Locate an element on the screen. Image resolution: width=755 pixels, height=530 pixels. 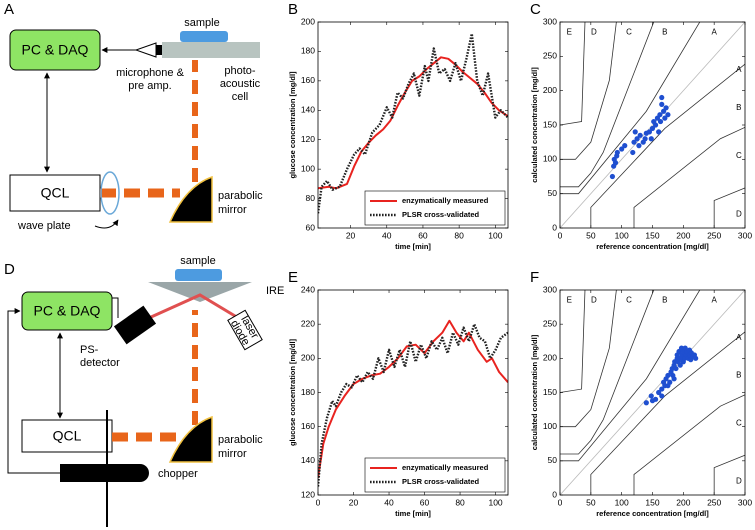
zone-label: B is located at coordinates (738, 107).